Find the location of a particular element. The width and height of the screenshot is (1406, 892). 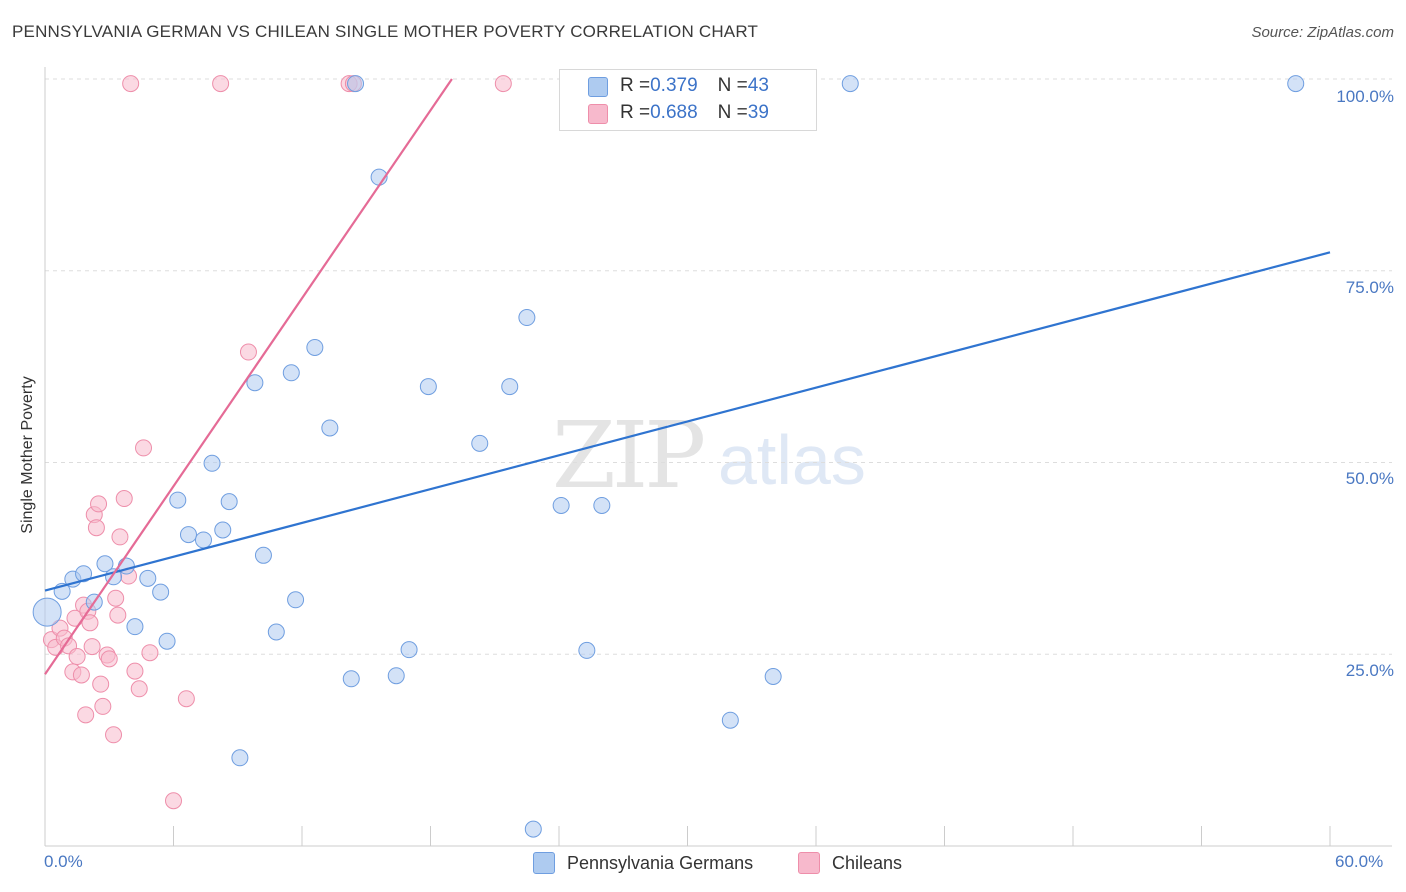

y-axis-label: Single Mother Poverty is located at coordinates (27, 455).